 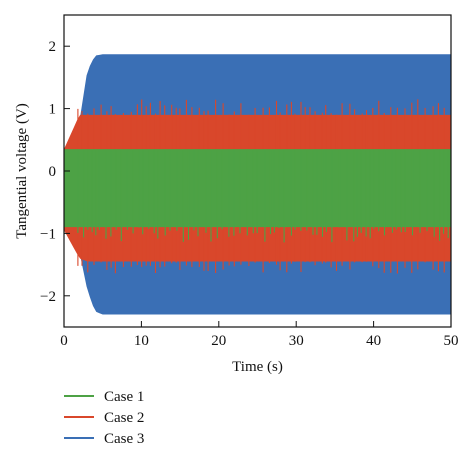 What do you see at coordinates (124, 397) in the screenshot?
I see `legend-label: Case 1` at bounding box center [124, 397].